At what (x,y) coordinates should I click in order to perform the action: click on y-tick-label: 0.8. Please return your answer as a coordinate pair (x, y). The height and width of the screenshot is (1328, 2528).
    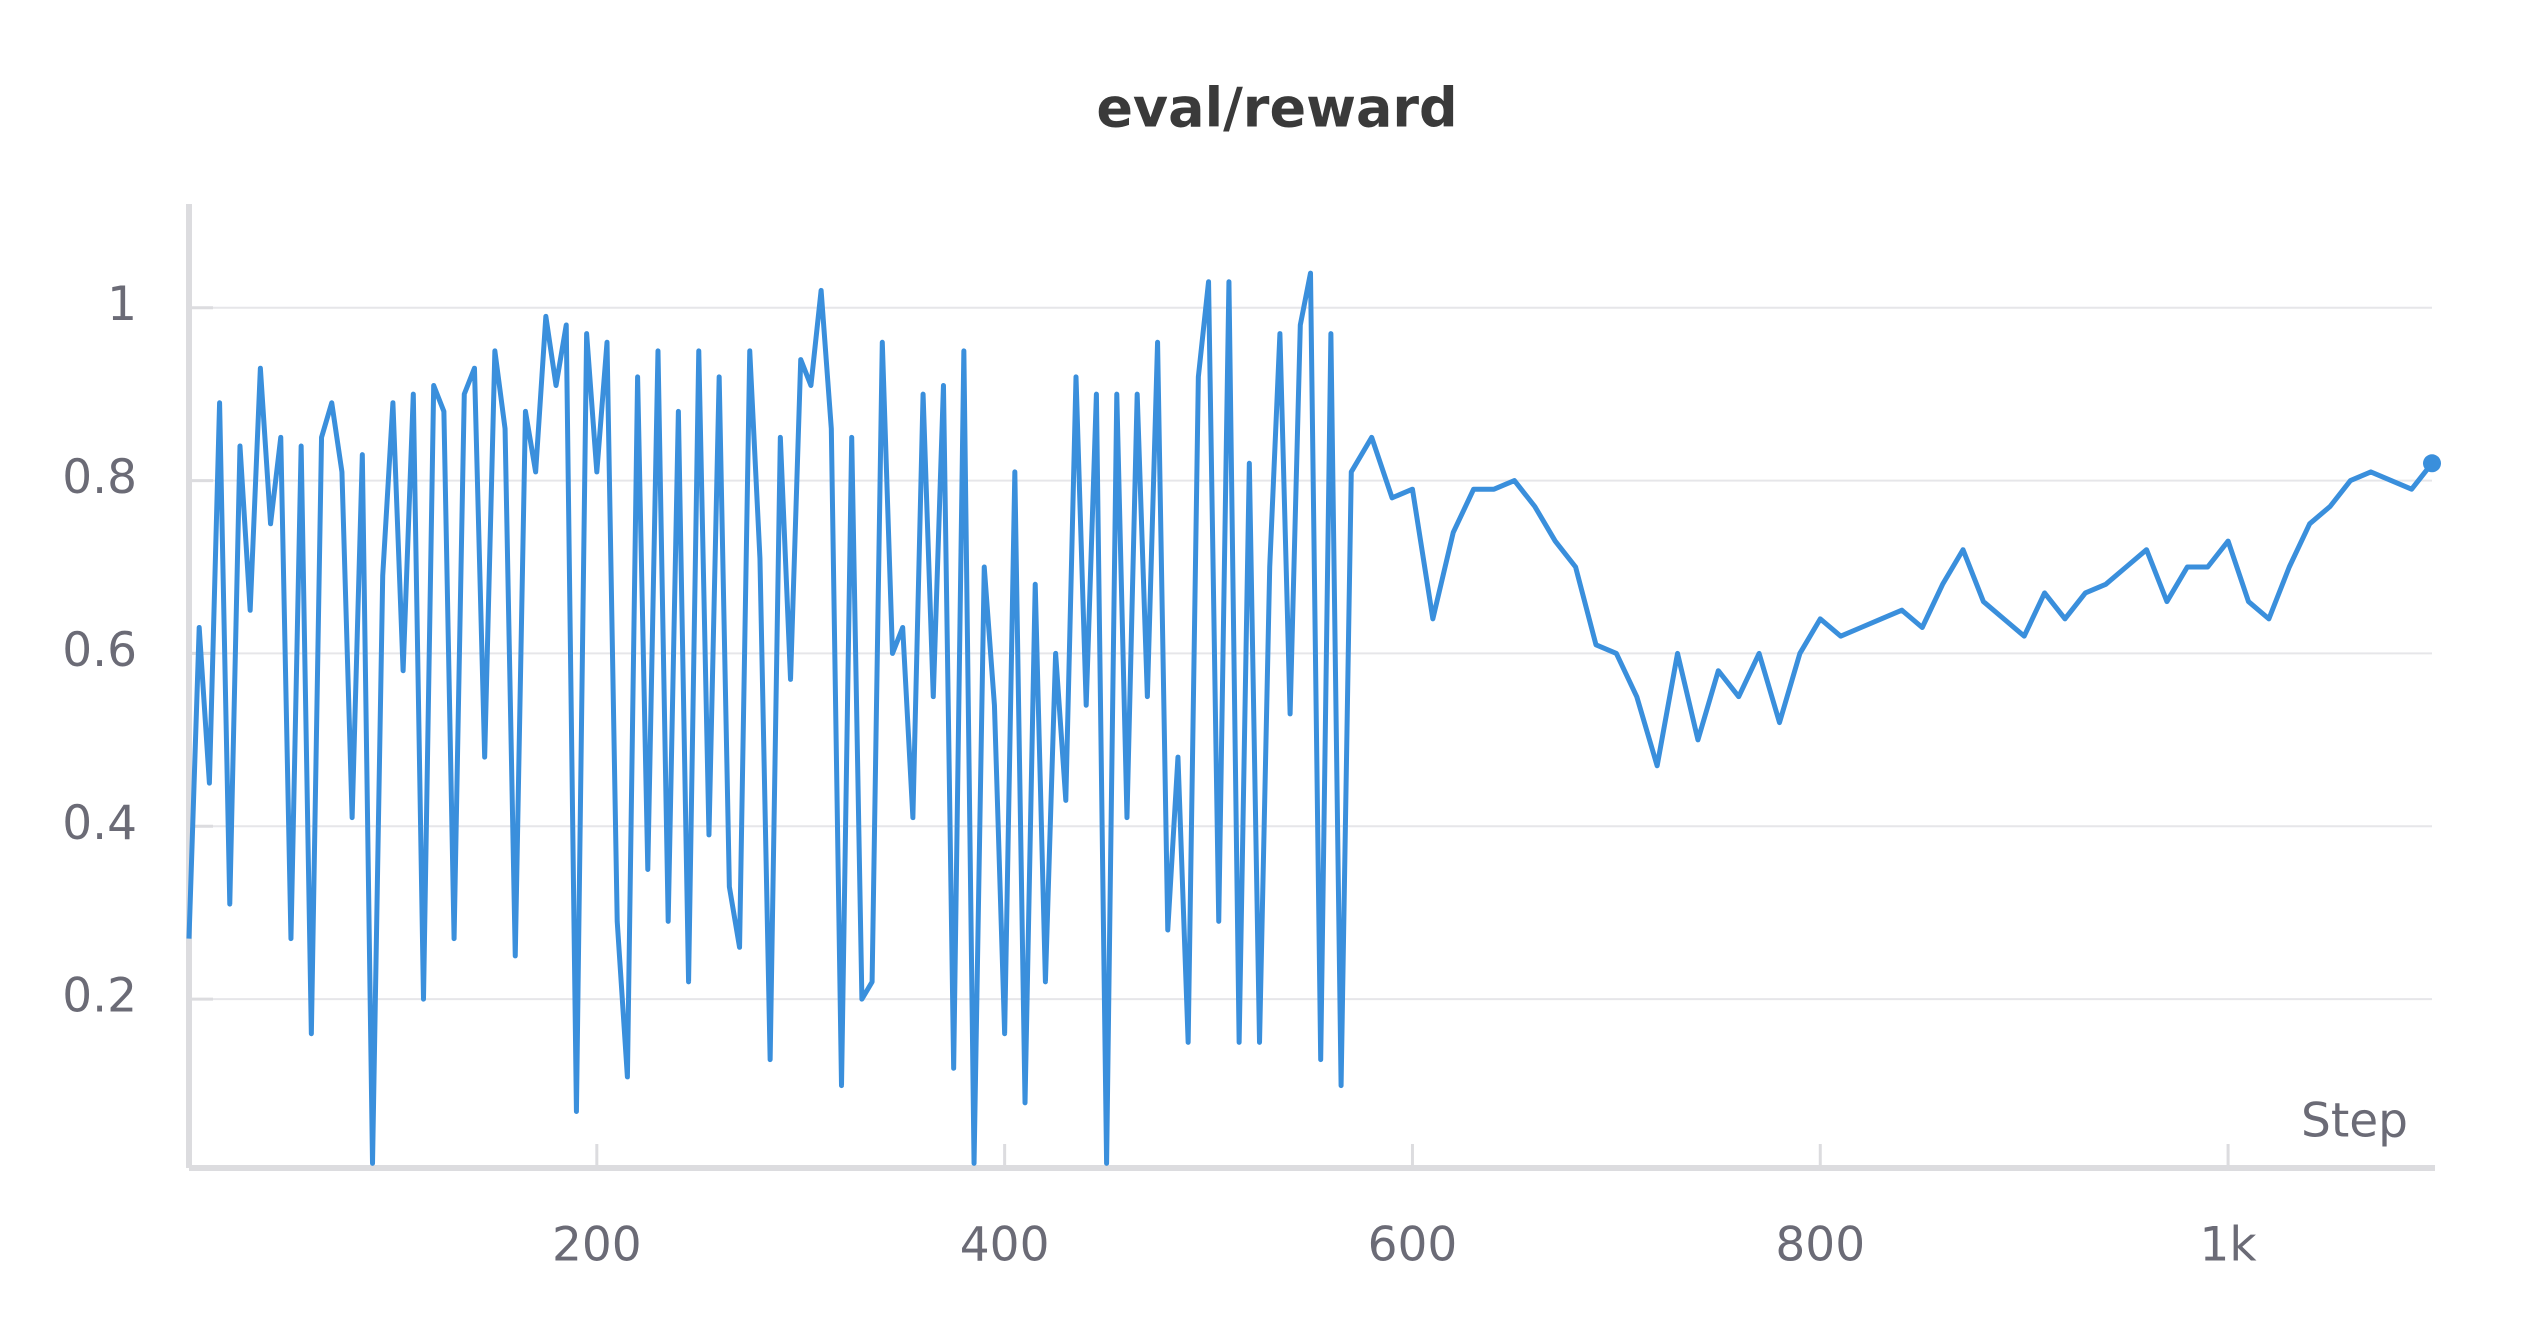
    Looking at the image, I should click on (99, 477).